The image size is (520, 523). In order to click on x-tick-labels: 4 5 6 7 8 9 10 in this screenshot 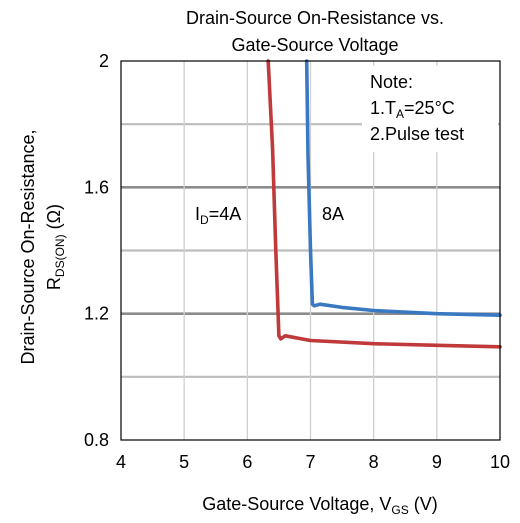, I will do `click(313, 462)`.